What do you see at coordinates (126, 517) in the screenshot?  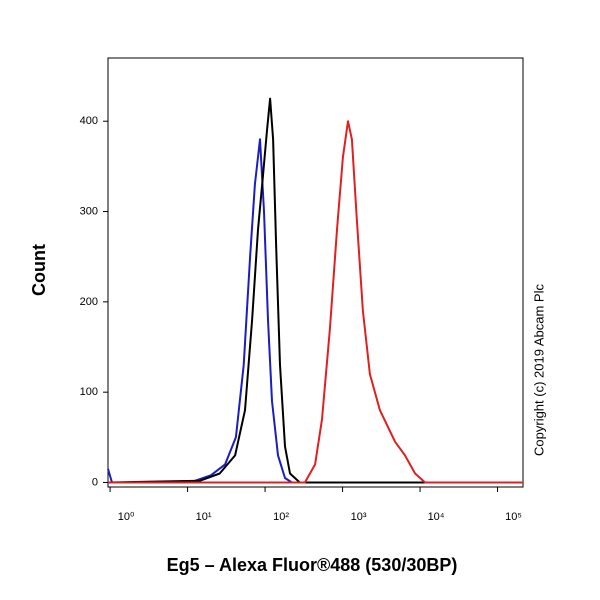 I see `x-tick-label: 10⁰` at bounding box center [126, 517].